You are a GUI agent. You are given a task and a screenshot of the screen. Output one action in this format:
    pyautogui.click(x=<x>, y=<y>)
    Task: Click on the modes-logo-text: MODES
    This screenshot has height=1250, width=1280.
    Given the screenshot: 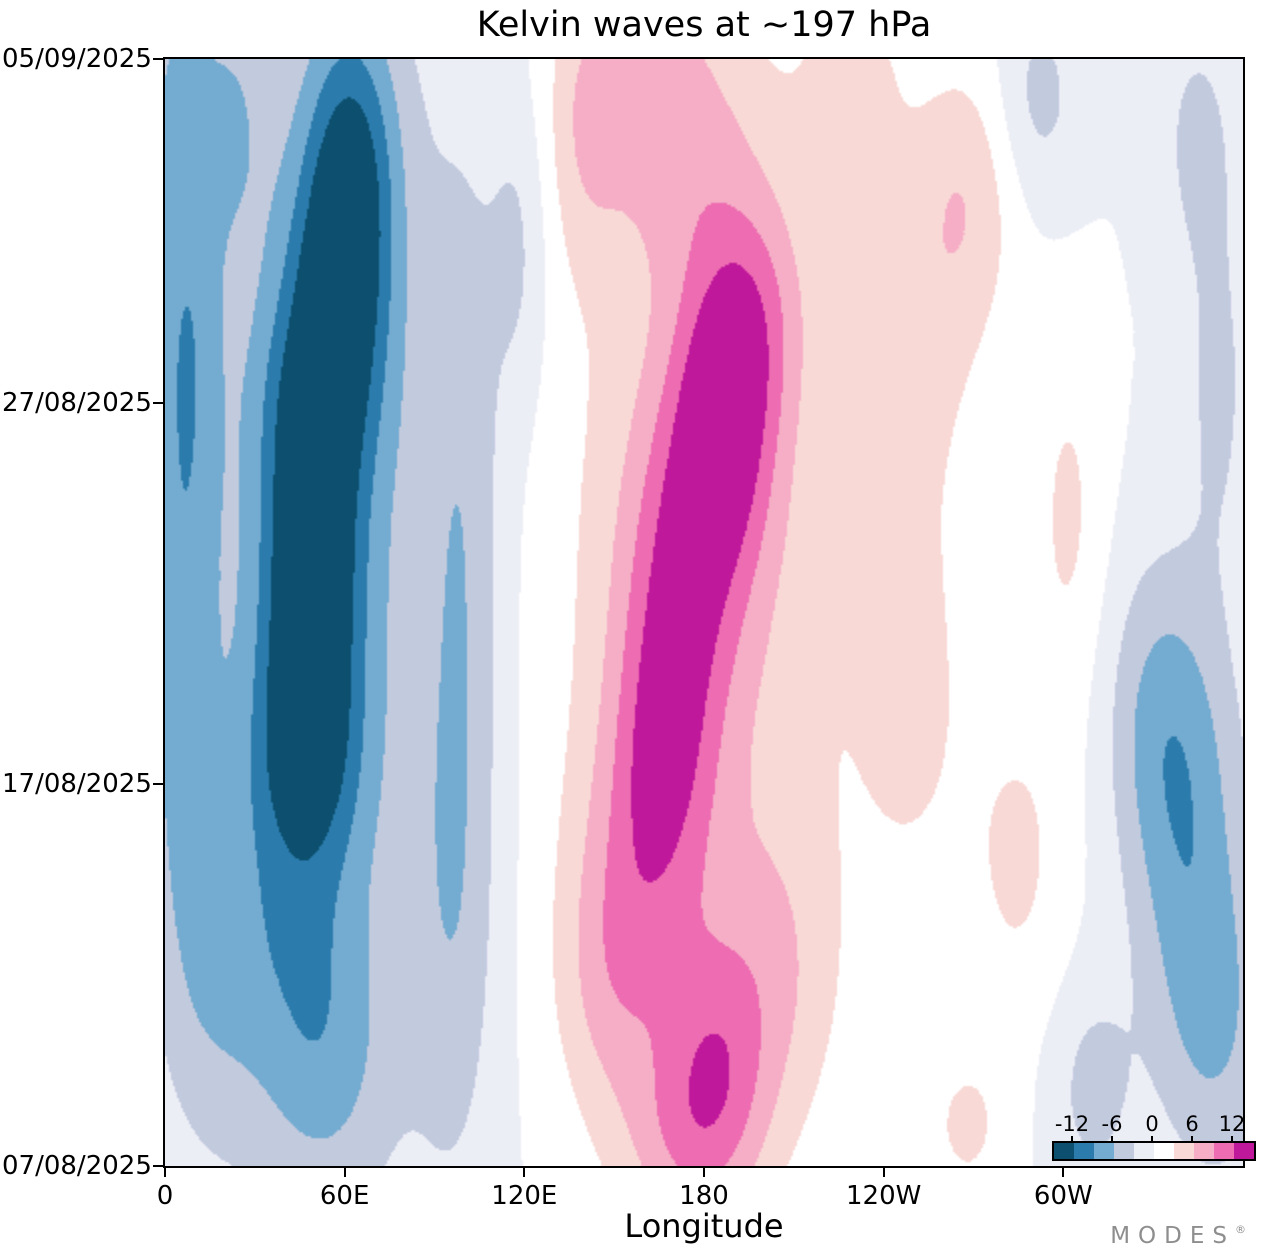 What is the action you would take?
    pyautogui.click(x=1172, y=1236)
    